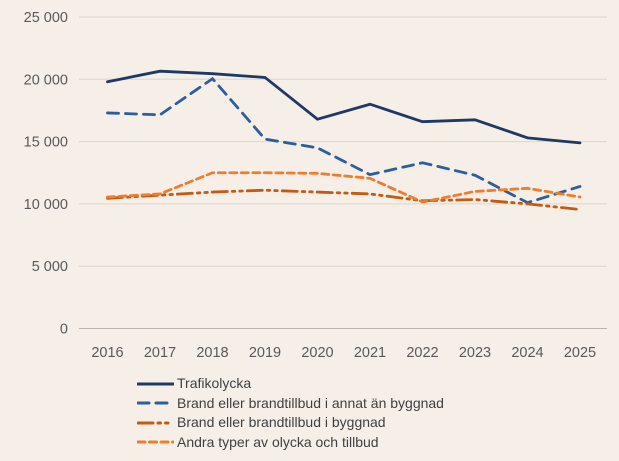 The image size is (619, 461). What do you see at coordinates (290, 384) in the screenshot?
I see `legend-item: Trafikolycka` at bounding box center [290, 384].